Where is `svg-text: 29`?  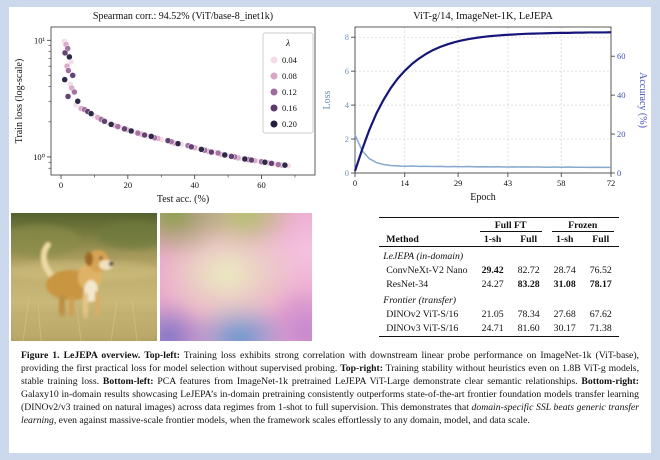 svg-text: 29 is located at coordinates (458, 183).